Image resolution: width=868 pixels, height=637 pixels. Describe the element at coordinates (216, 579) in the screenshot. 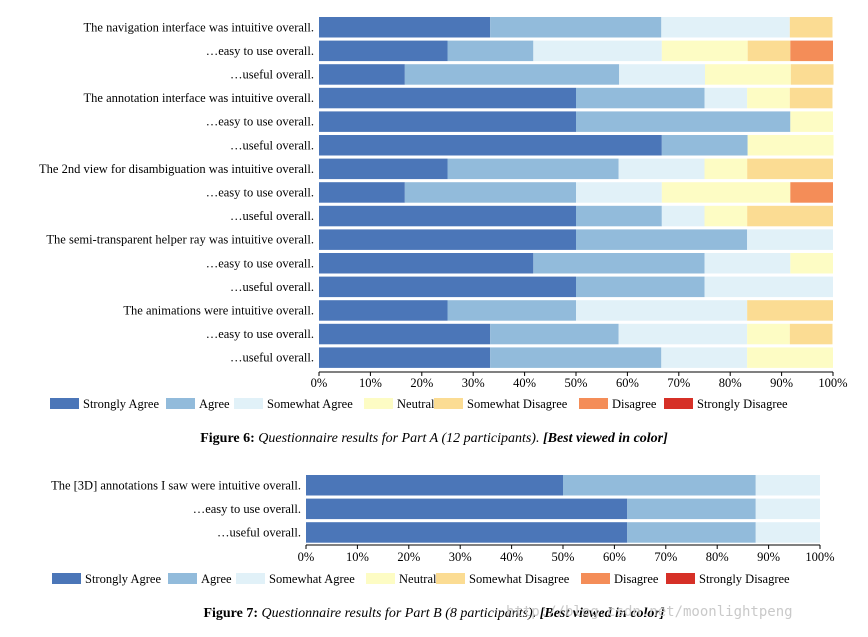

I see `legend-label: Agree` at that location.